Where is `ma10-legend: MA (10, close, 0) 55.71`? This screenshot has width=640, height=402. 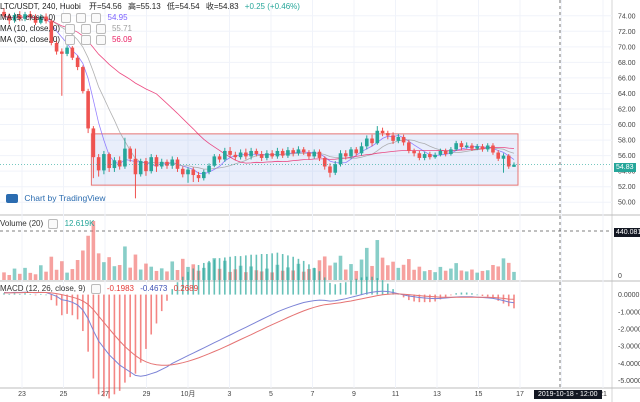 ma10-legend: MA (10, close, 0) 55.71 is located at coordinates (66, 29).